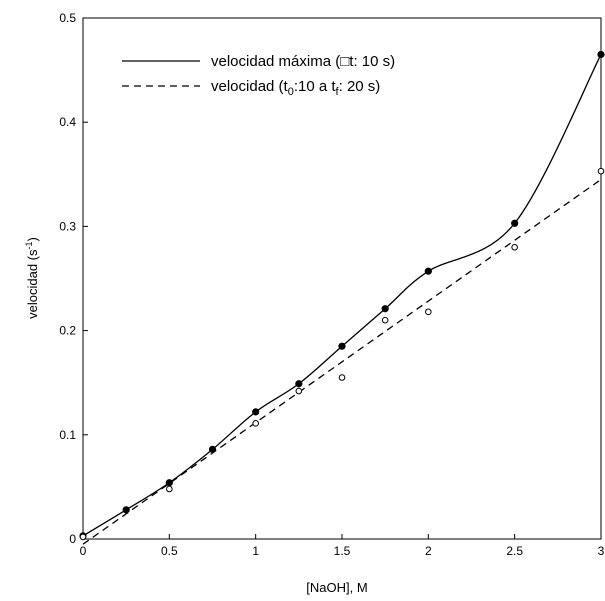 The width and height of the screenshot is (605, 601). Describe the element at coordinates (72, 539) in the screenshot. I see `y-tick-label: 0` at that location.